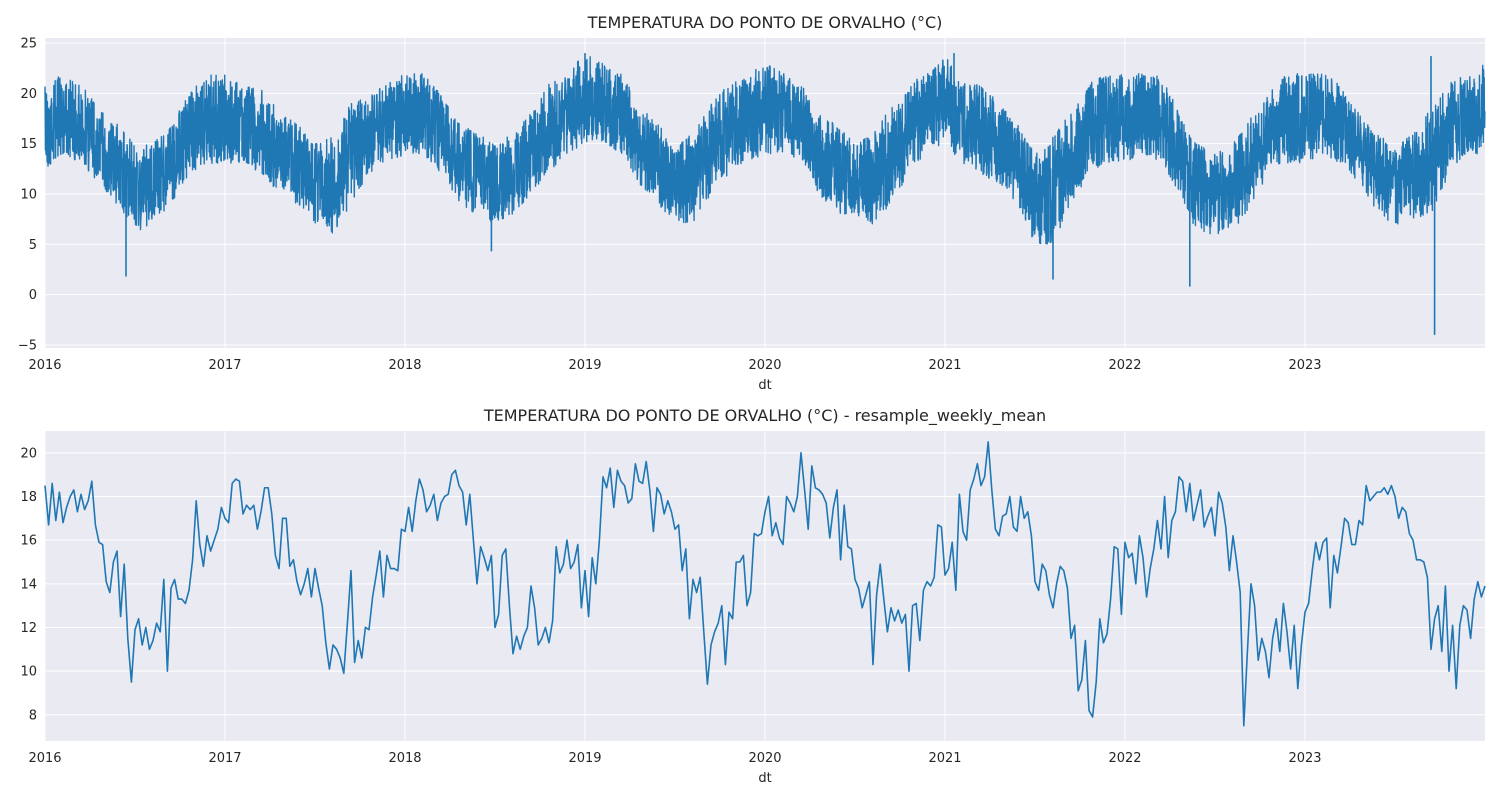 Image resolution: width=1500 pixels, height=800 pixels. Describe the element at coordinates (28, 497) in the screenshot. I see `y-tick-label: 18` at that location.